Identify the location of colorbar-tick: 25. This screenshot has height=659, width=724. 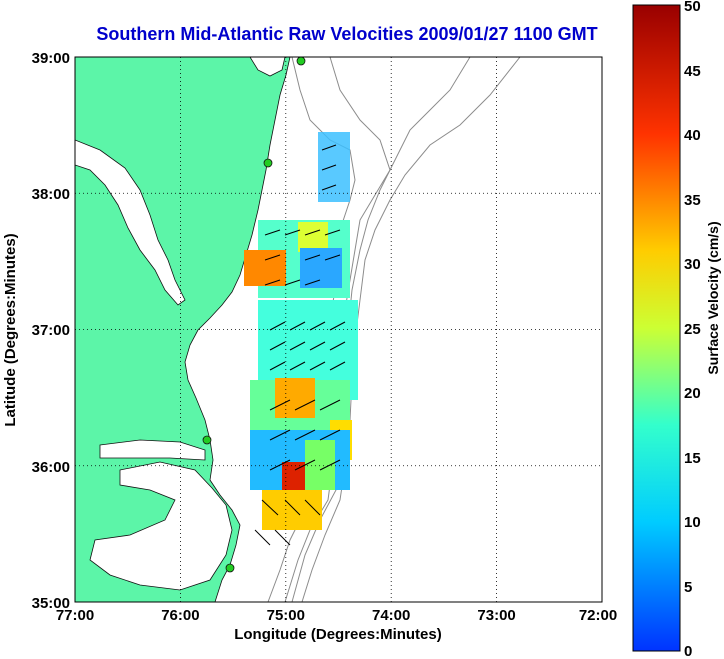
(692, 329).